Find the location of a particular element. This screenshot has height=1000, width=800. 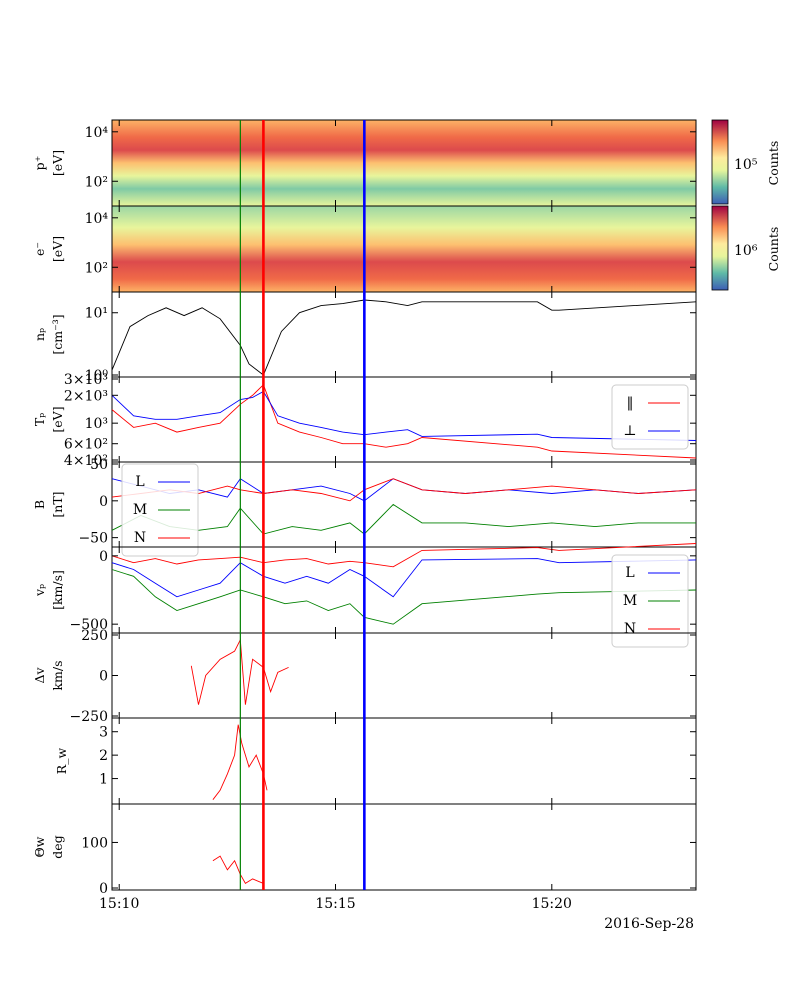

e_spec-colorbar-tick: 10⁶ is located at coordinates (746, 251).